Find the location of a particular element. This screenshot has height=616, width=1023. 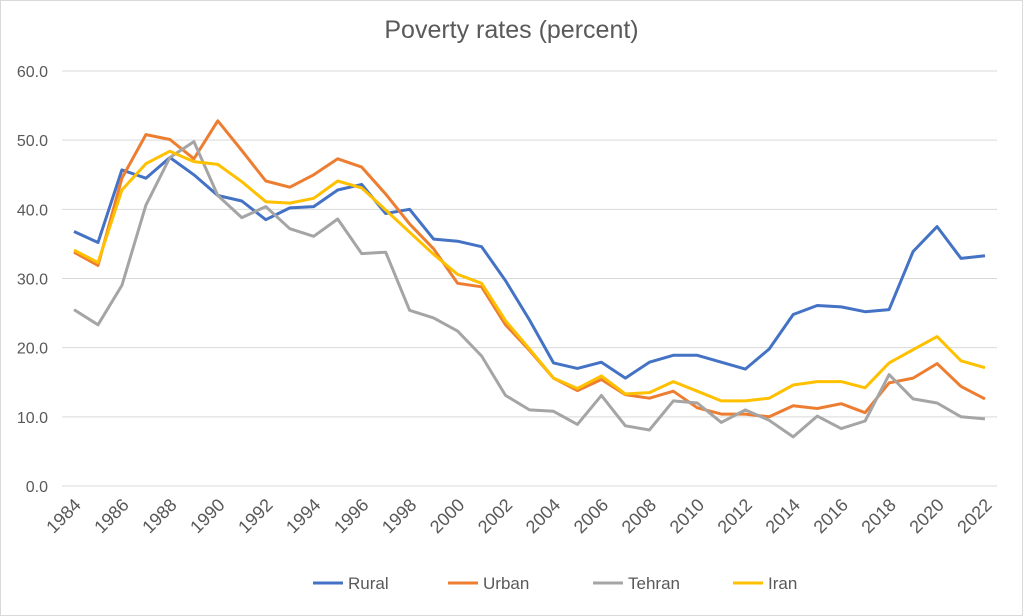

x-tick-label: 2014 is located at coordinates (783, 516).